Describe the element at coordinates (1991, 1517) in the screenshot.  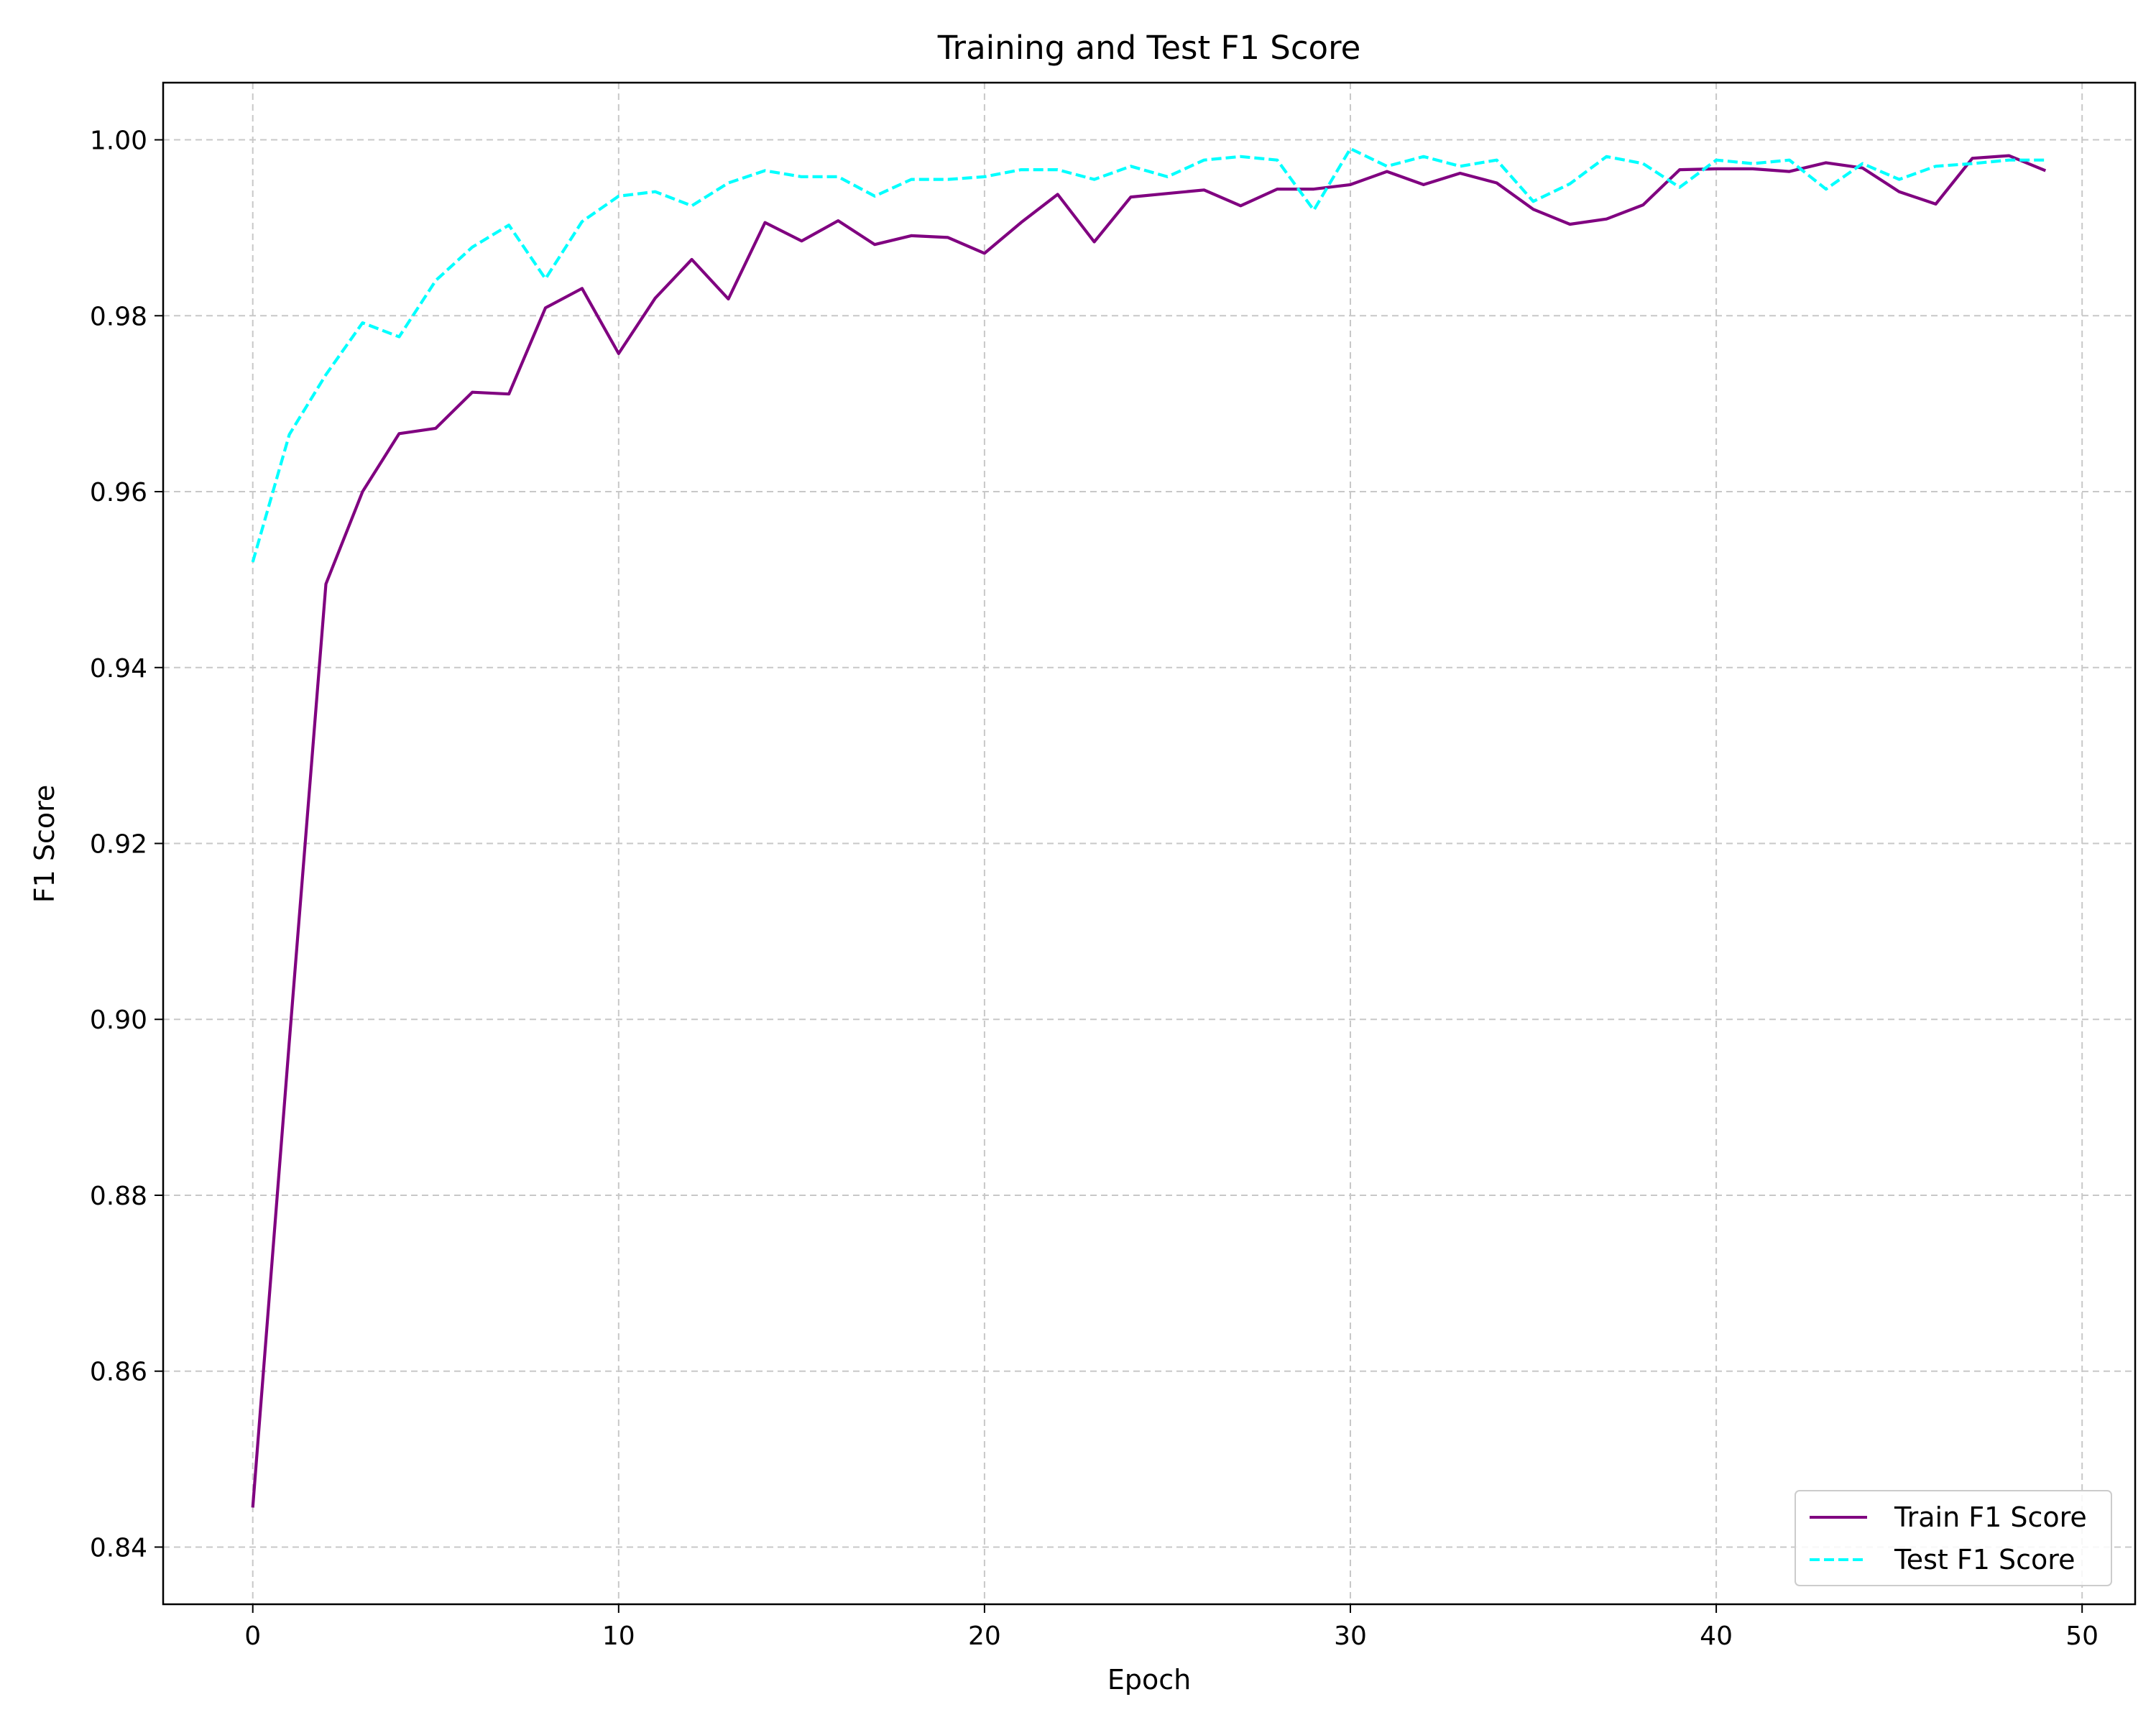
I see `legend-label-train: Train F1 Score` at that location.